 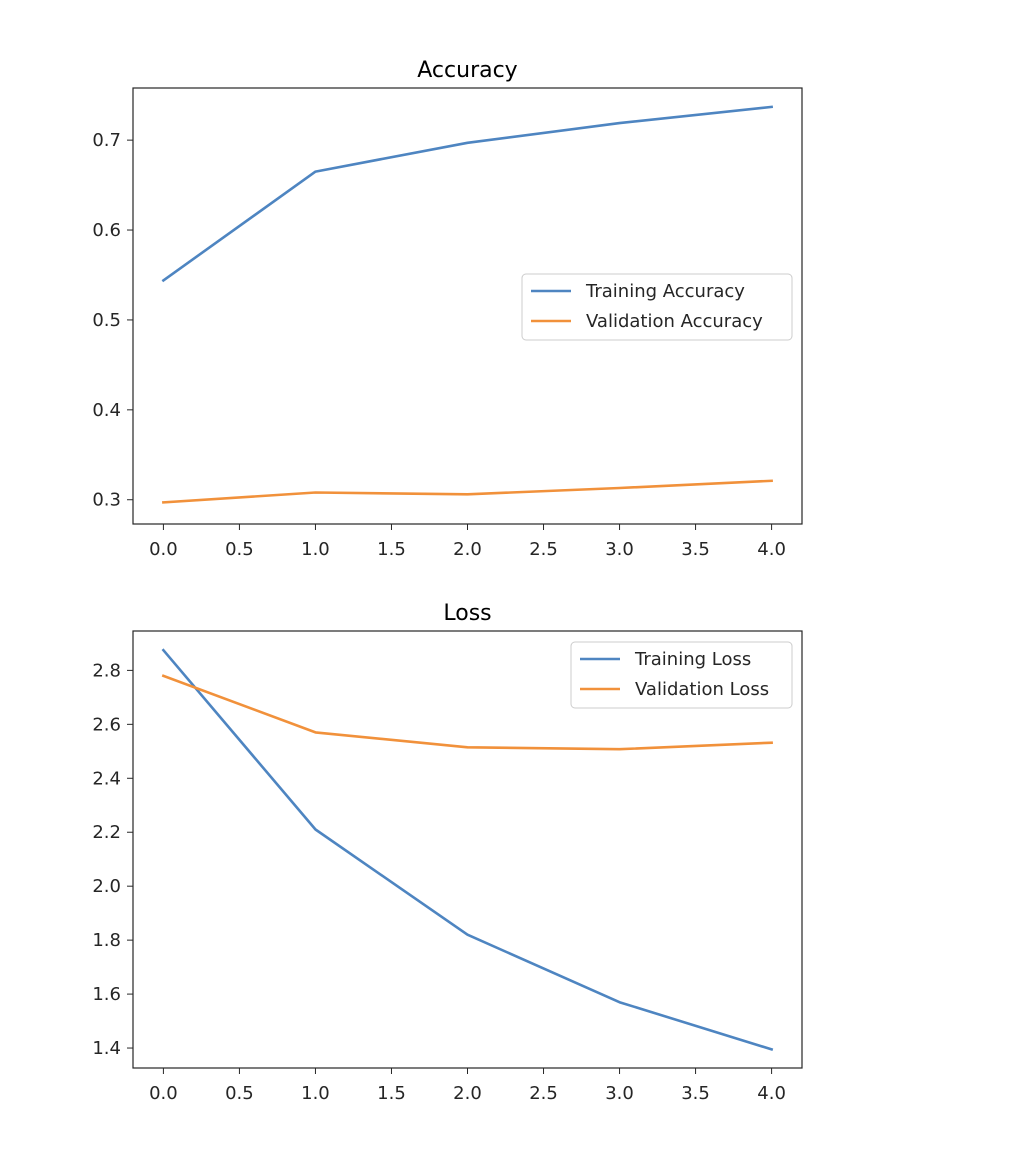 What do you see at coordinates (106, 670) in the screenshot?
I see `y-tick-label: 2.8` at bounding box center [106, 670].